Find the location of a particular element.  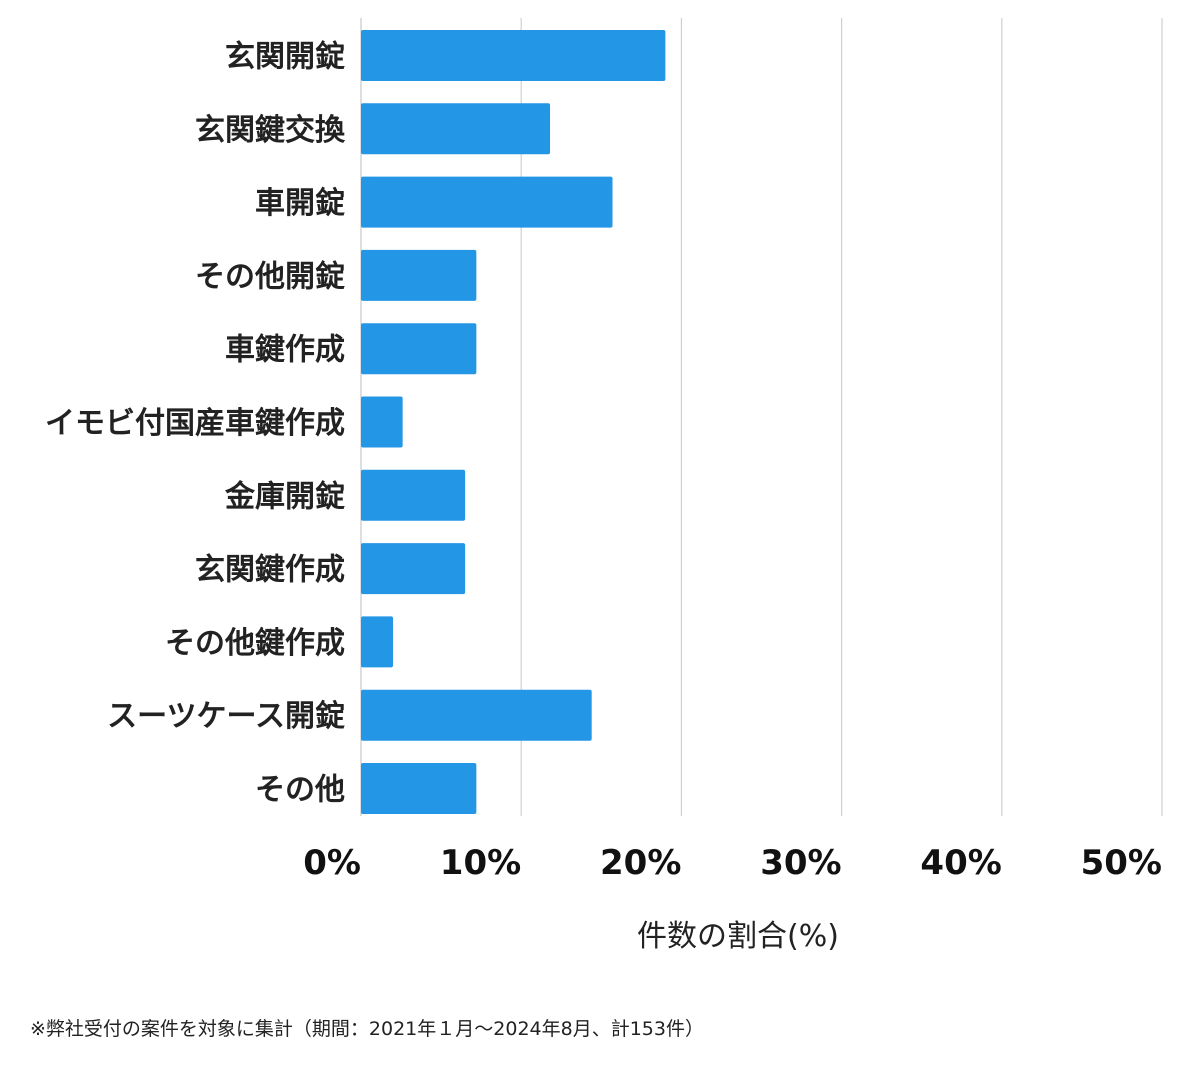

category-label: その他鍵作成 is located at coordinates (255, 643).